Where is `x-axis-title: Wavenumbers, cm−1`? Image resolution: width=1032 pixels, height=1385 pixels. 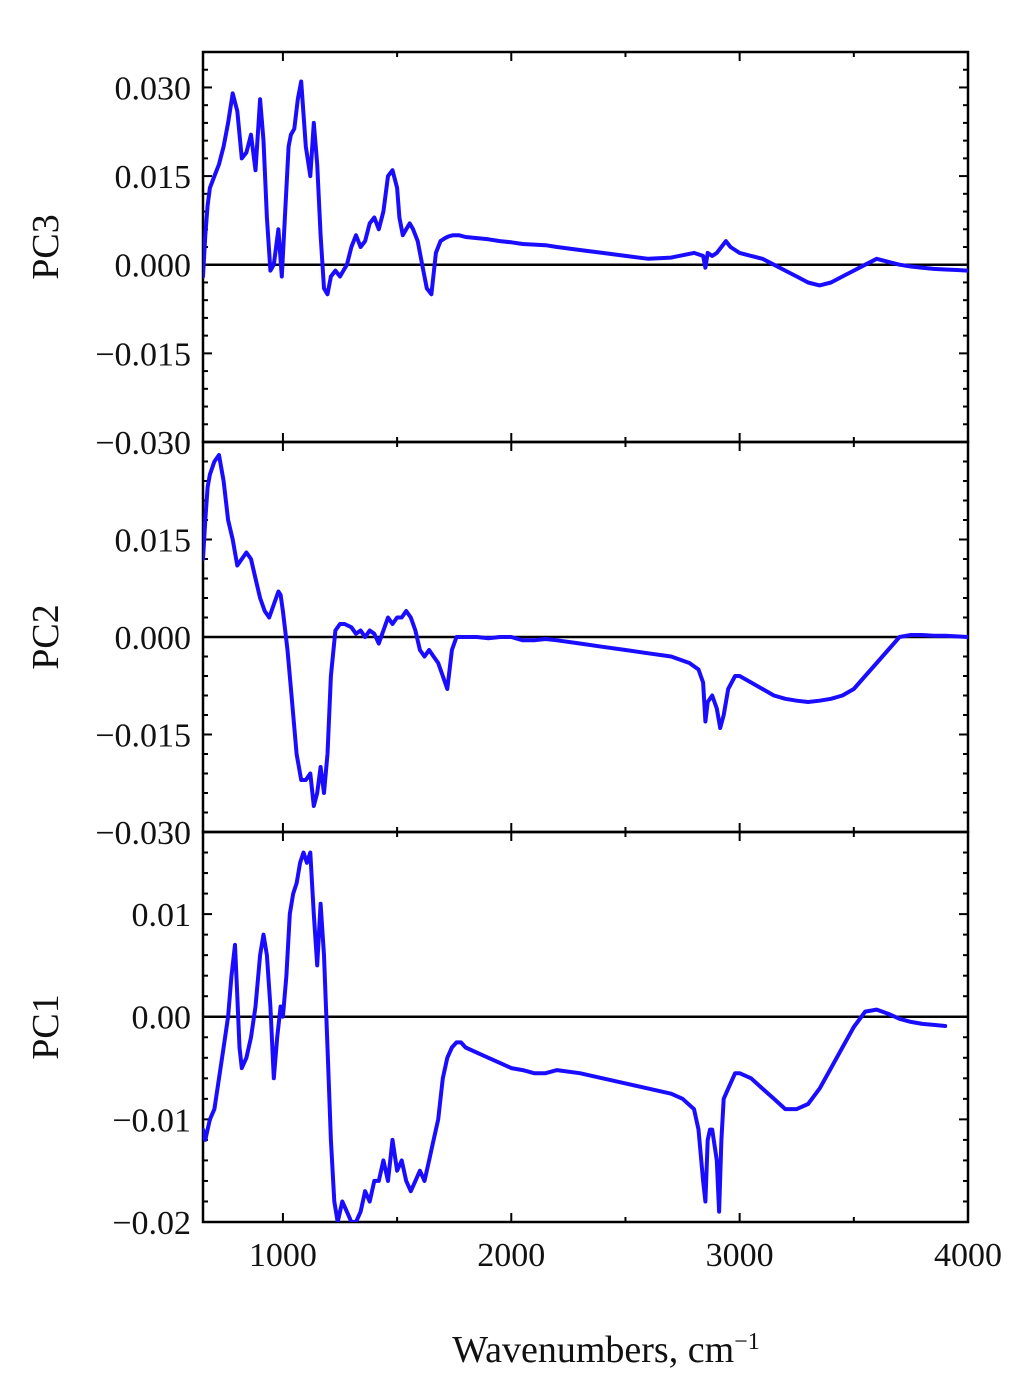
x-axis-title: Wavenumbers, cm−1 is located at coordinates (605, 1350).